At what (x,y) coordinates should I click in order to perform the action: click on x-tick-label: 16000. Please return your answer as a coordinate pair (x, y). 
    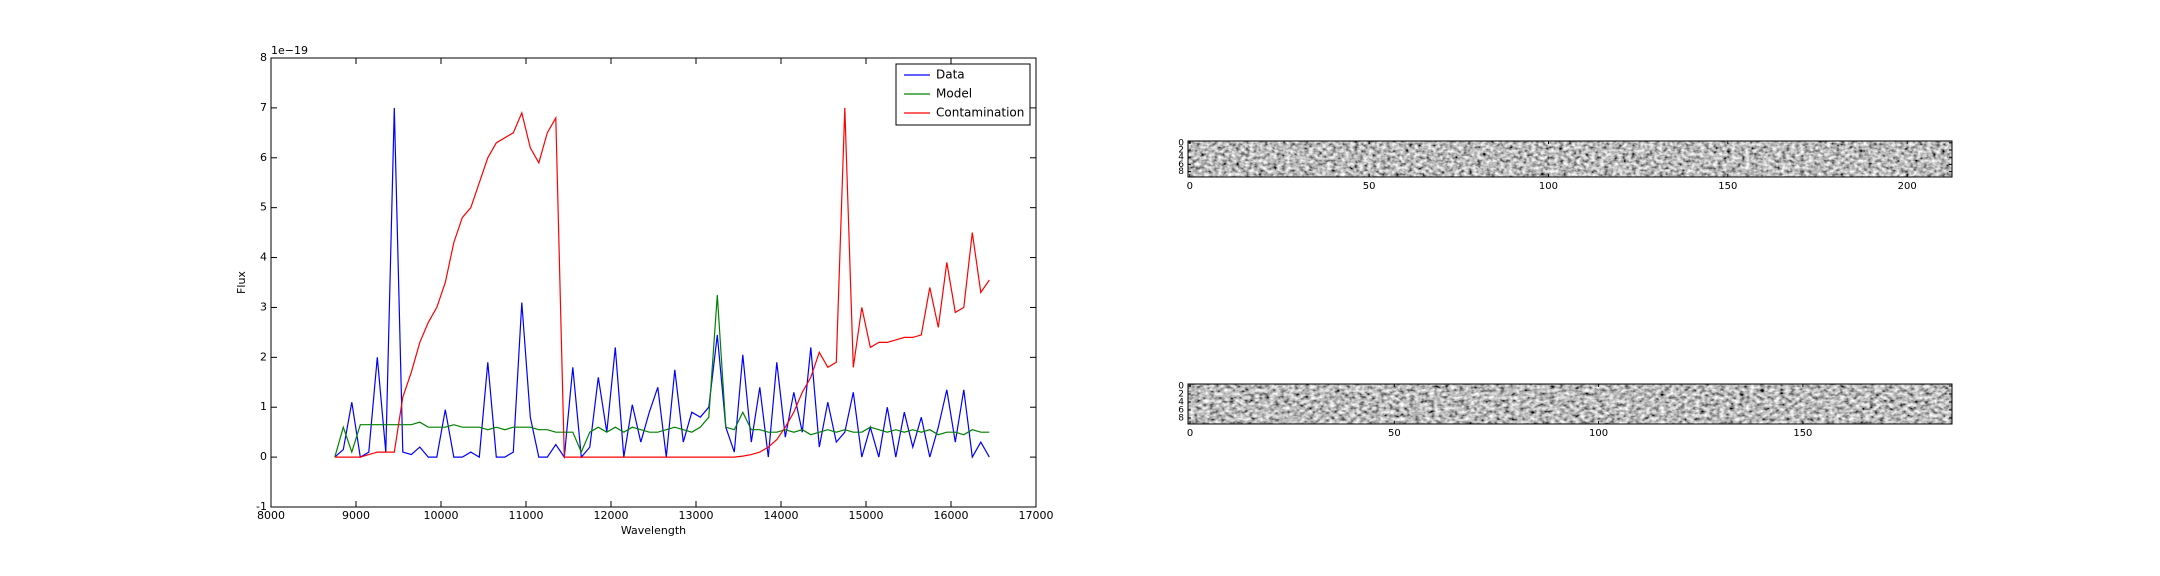
    Looking at the image, I should click on (951, 515).